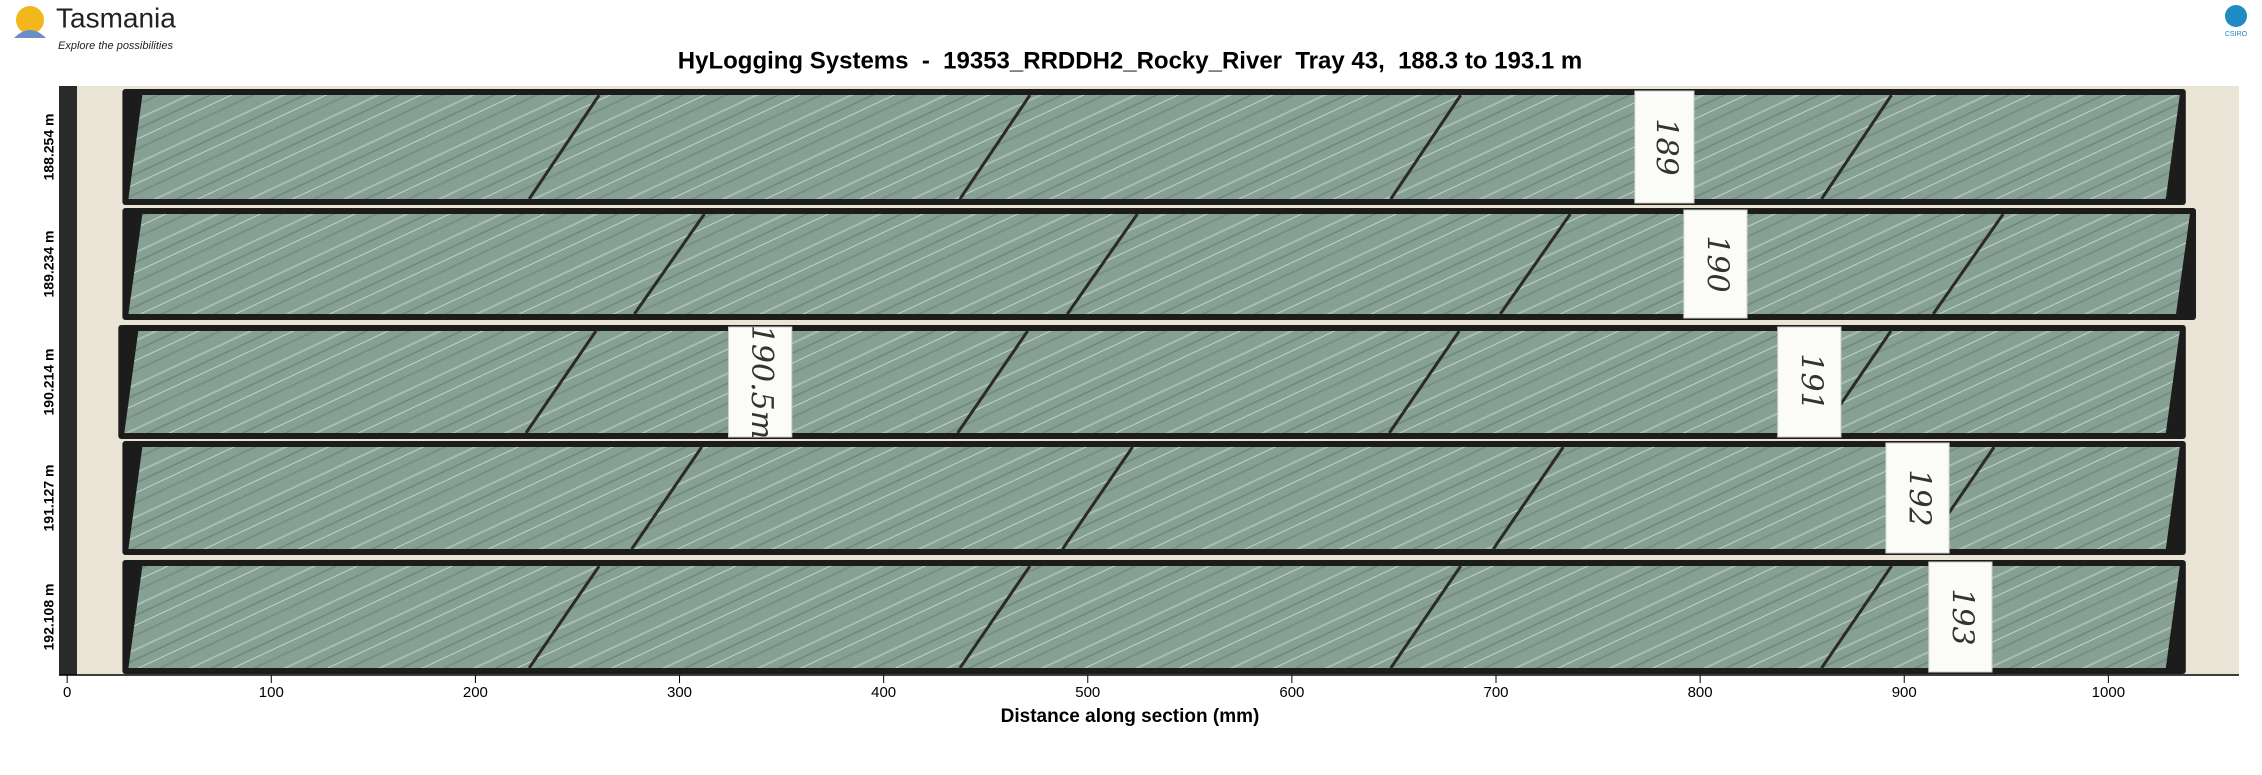 The height and width of the screenshot is (775, 2262). I want to click on row-depth-label: 191.127 m, so click(49, 498).